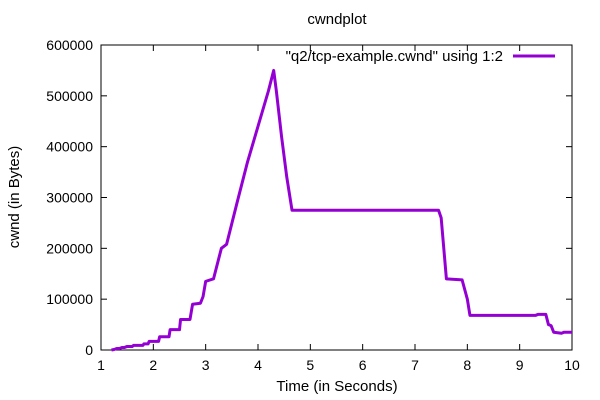  I want to click on legend: "q2/tcp-example.cwnd" using 1:2, so click(420, 56).